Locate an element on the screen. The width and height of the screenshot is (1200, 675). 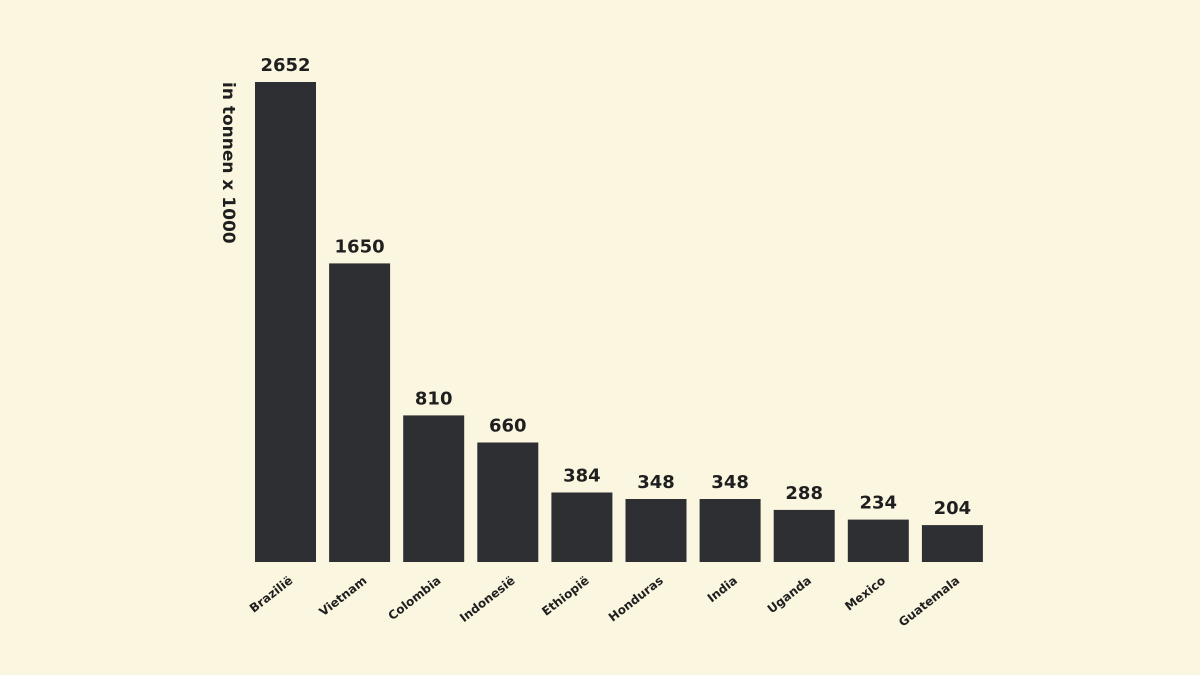
tick-label-4: Ethiopië is located at coordinates (565, 595).